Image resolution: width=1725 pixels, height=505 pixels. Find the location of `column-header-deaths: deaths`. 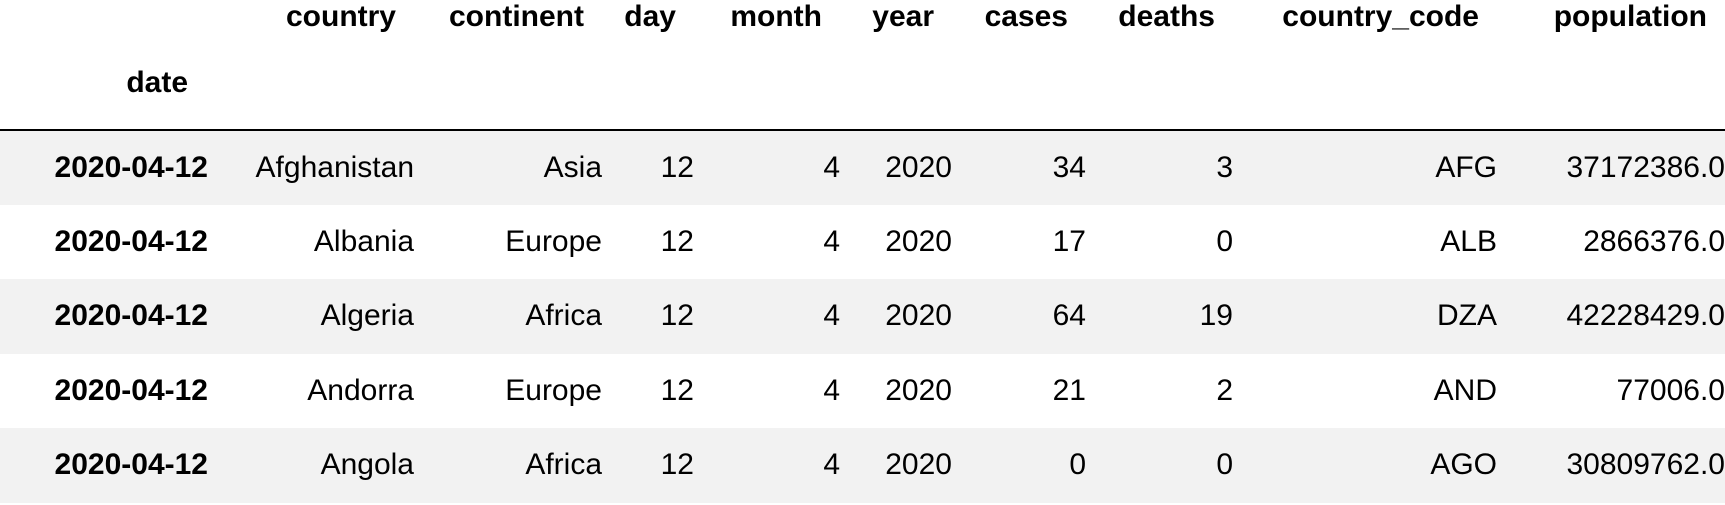

column-header-deaths: deaths is located at coordinates (1166, 16).